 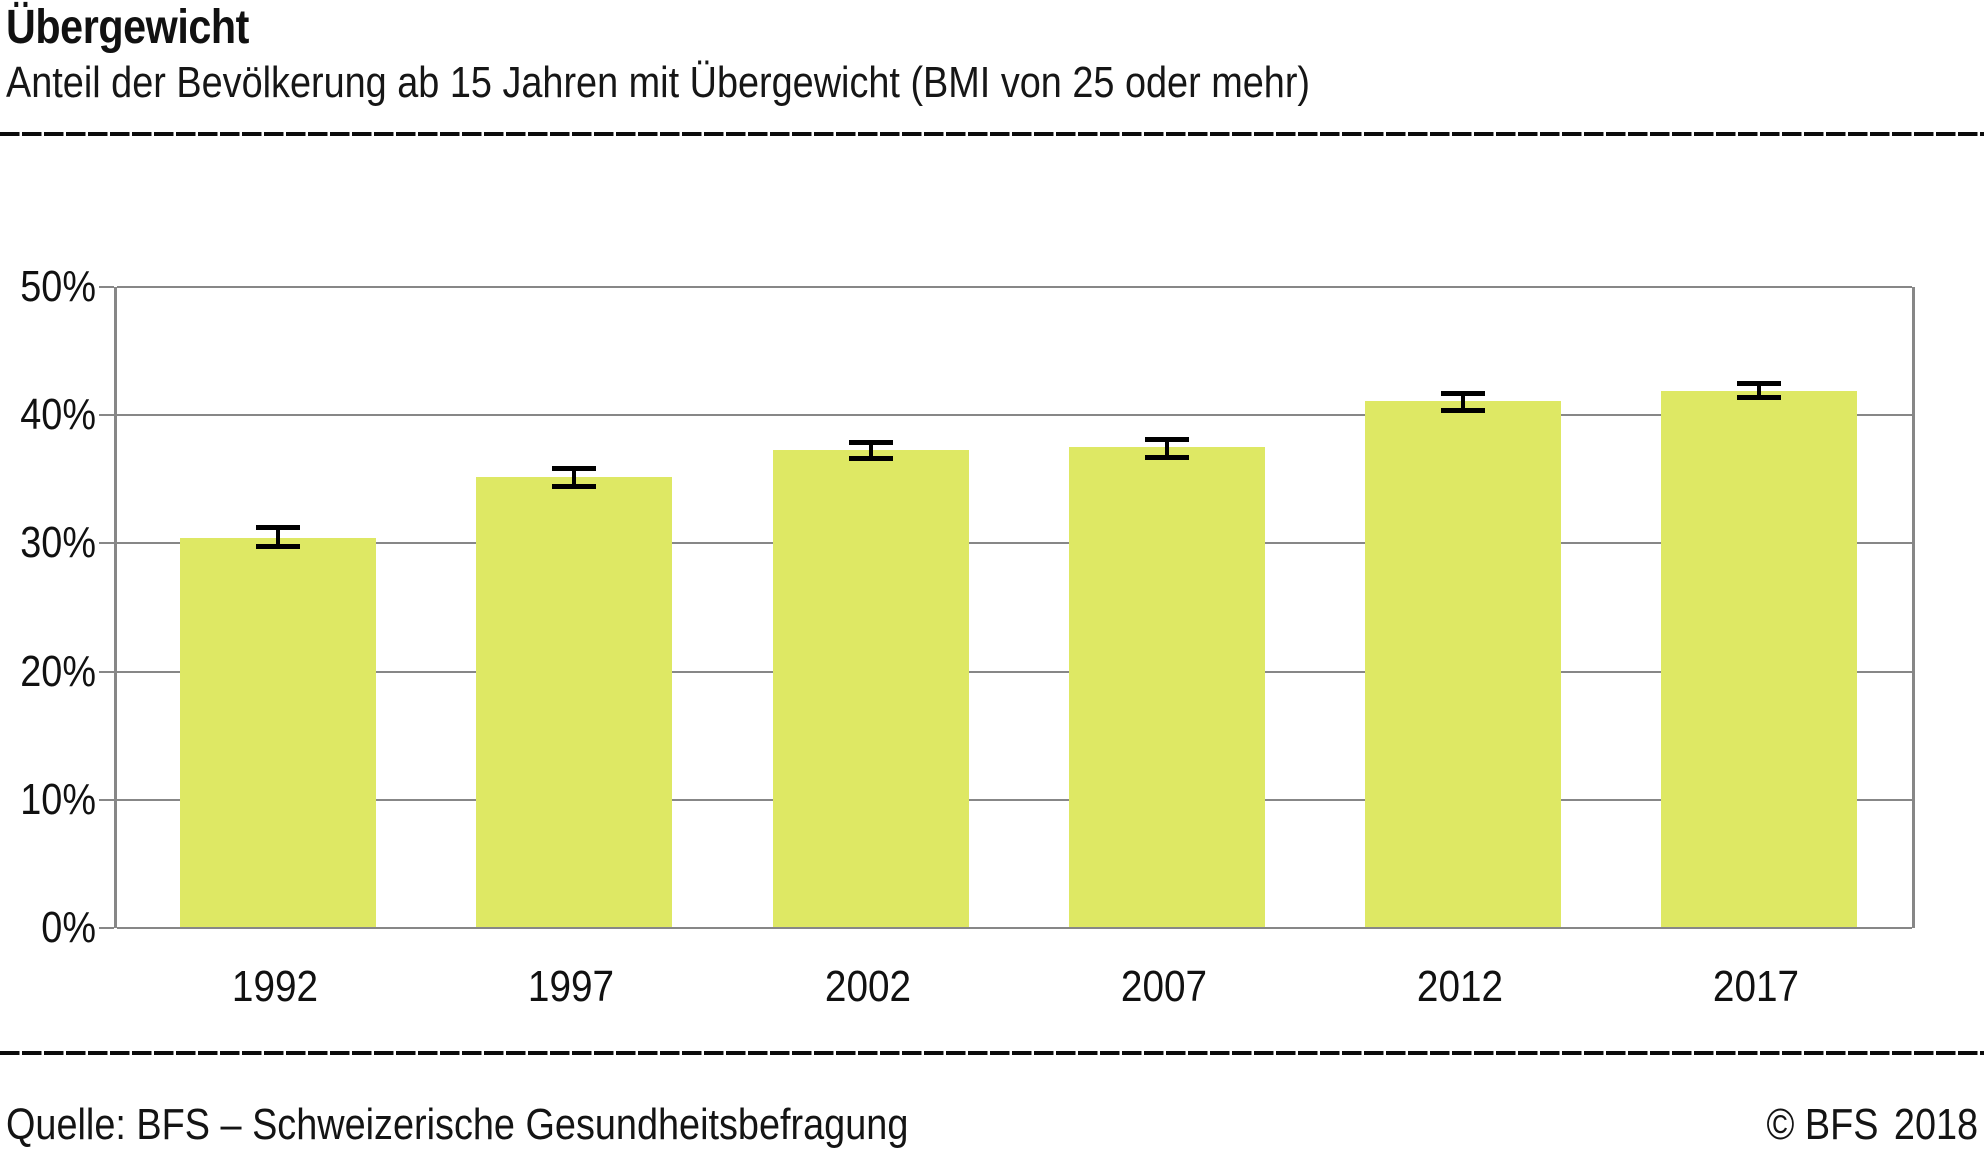 I want to click on top-separator-line, so click(x=992, y=134).